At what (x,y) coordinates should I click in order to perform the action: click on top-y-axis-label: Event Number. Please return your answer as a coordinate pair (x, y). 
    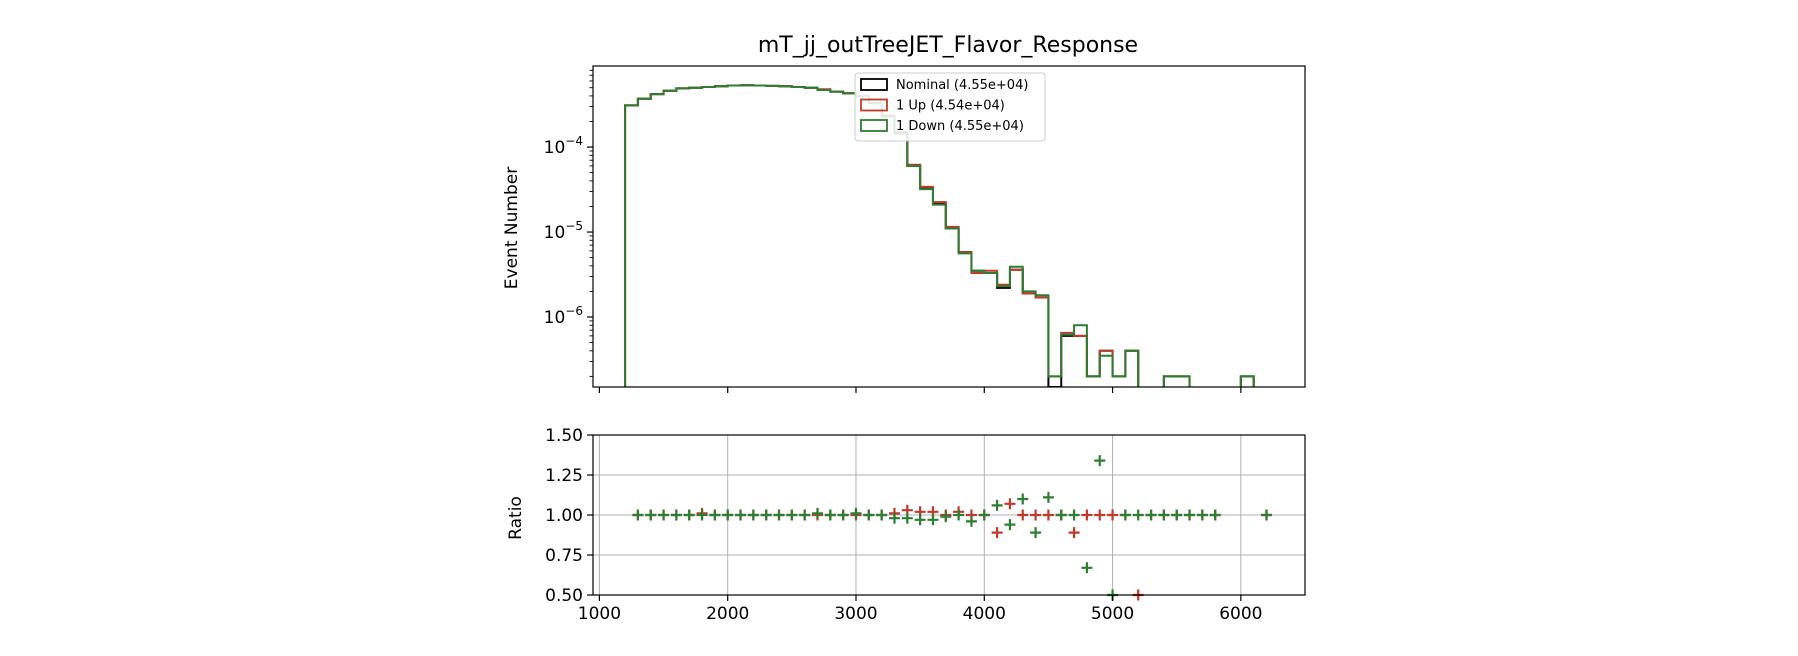
    Looking at the image, I should click on (512, 228).